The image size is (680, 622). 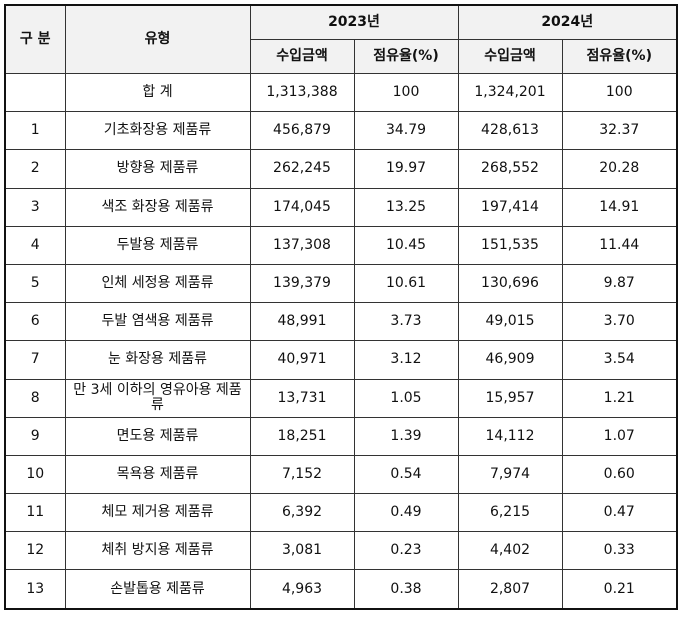 I want to click on share-2024: 3.54, so click(x=619, y=360).